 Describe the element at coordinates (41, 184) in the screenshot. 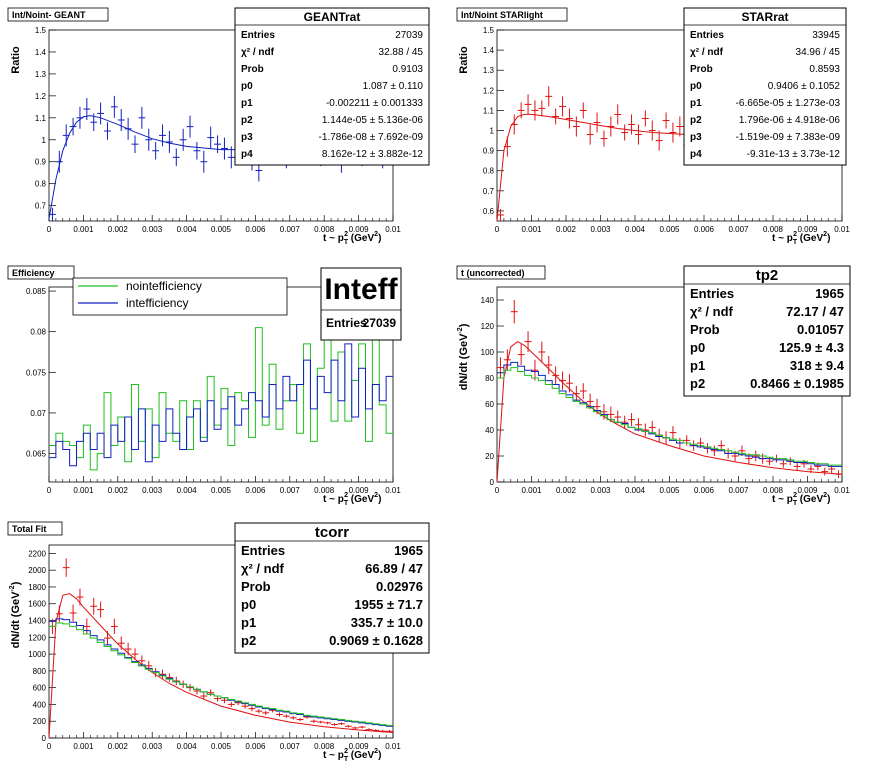

I see `y-tick-label: 0.8` at that location.